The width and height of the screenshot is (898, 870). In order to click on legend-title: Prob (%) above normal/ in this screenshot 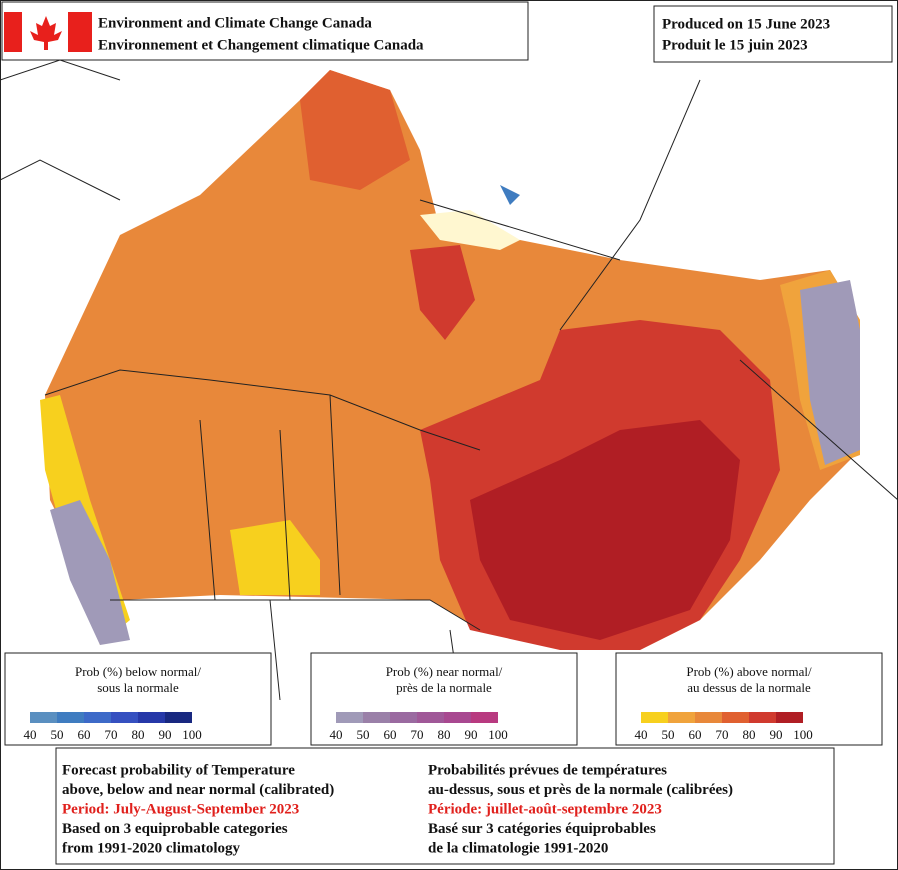, I will do `click(749, 671)`.